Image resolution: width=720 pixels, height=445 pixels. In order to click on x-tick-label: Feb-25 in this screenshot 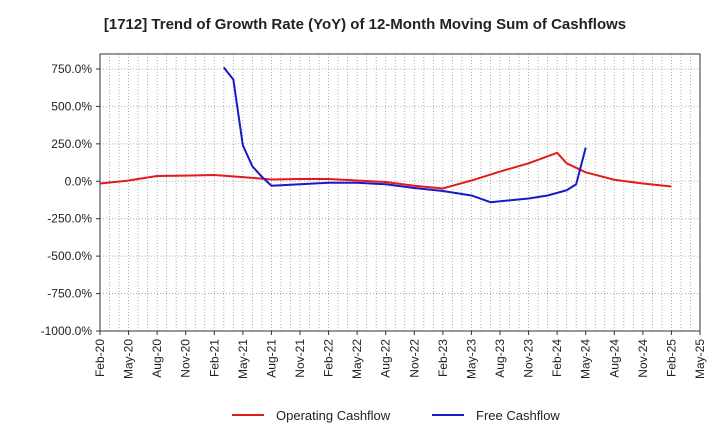, I will do `click(671, 358)`.